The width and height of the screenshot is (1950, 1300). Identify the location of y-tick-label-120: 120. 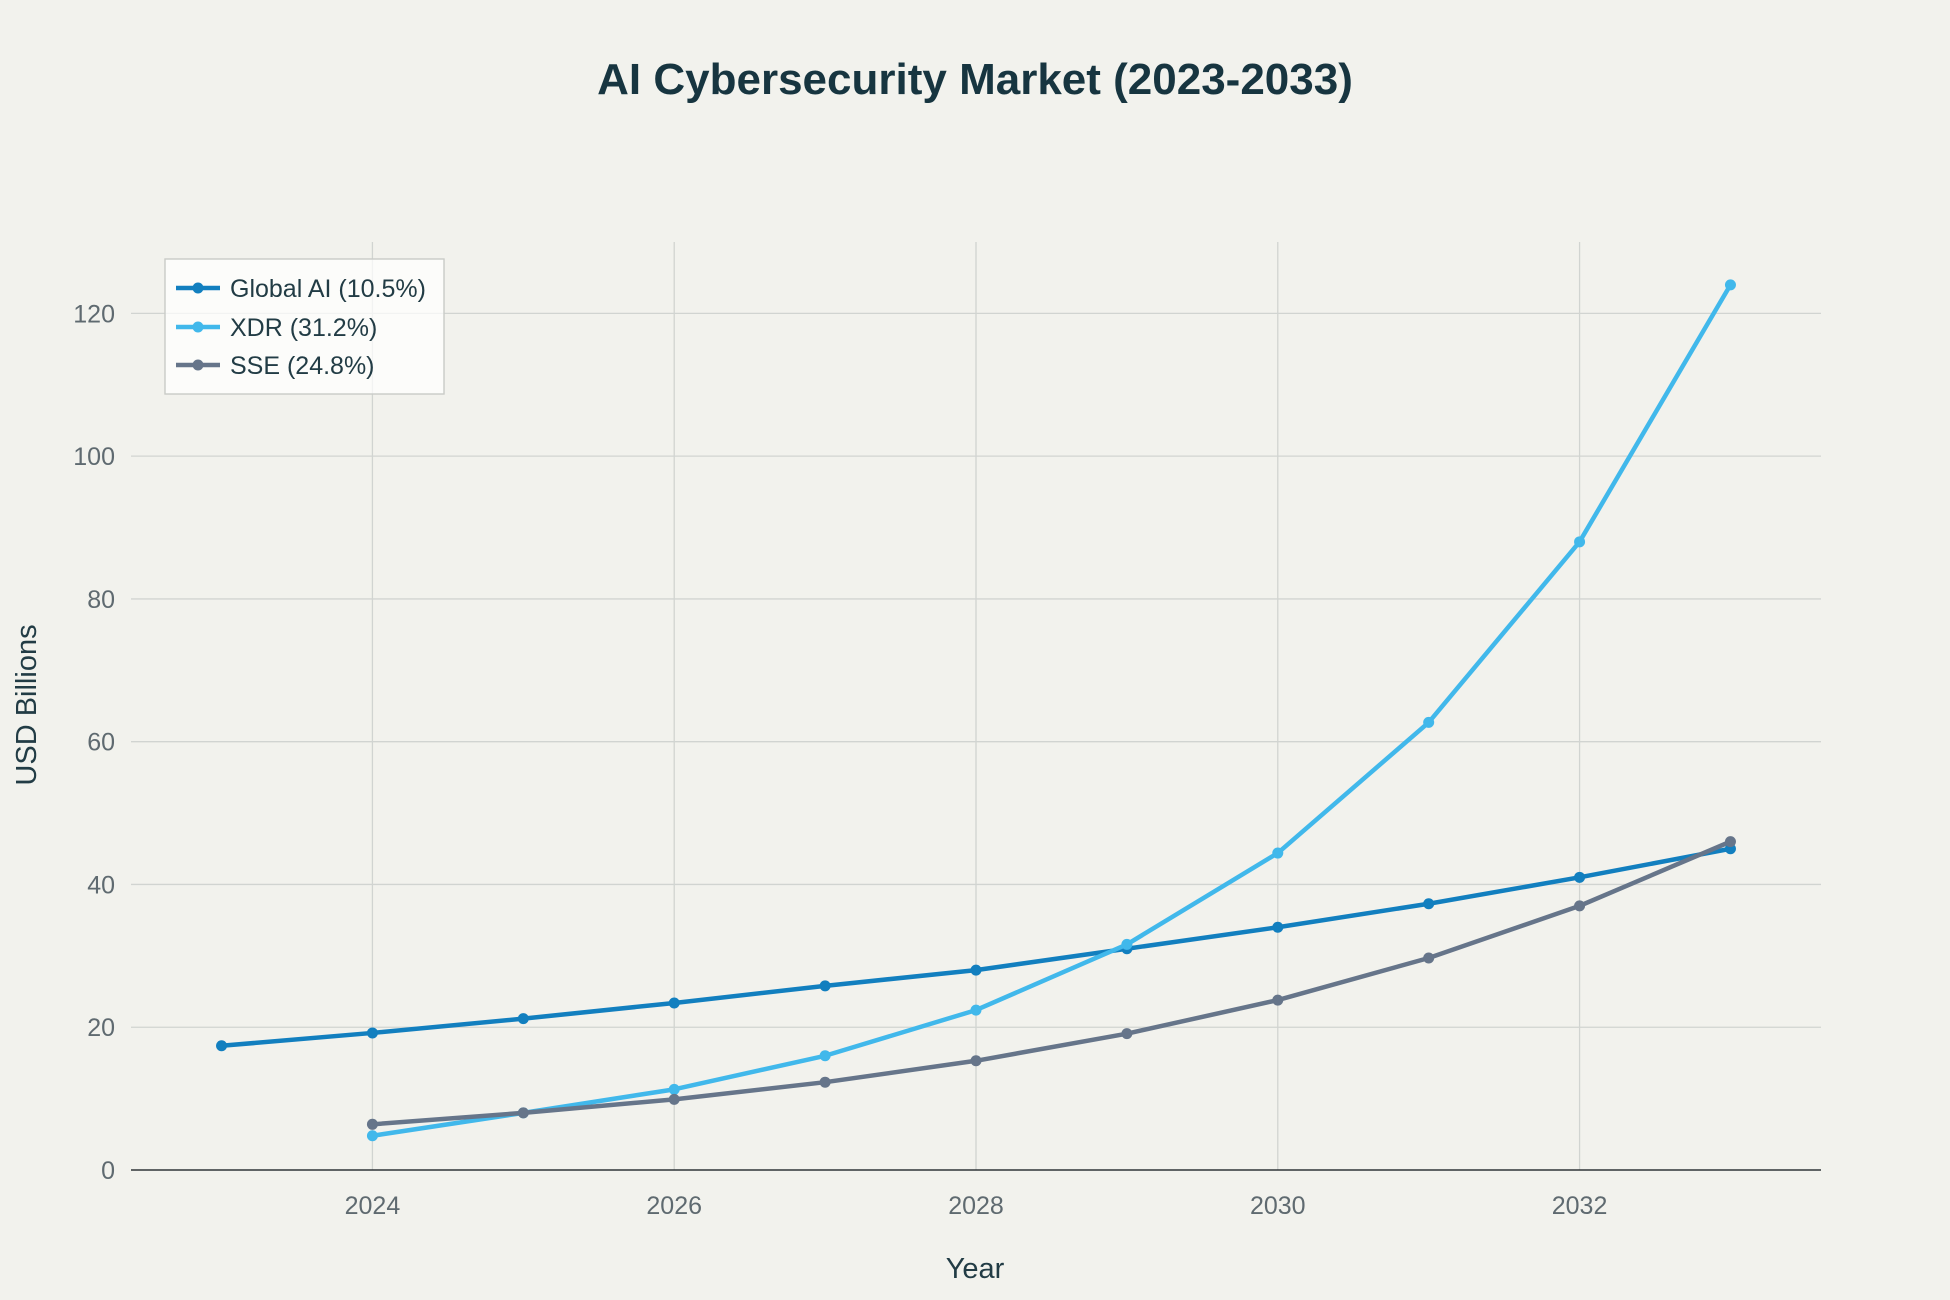
(94, 314).